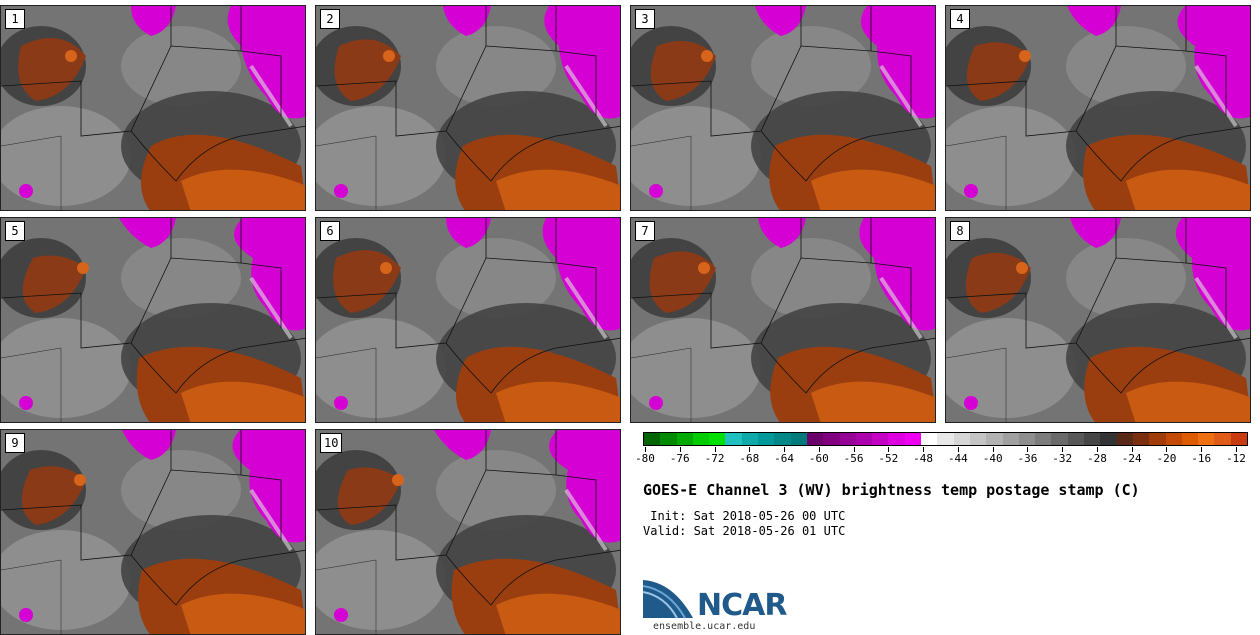  Describe the element at coordinates (749, 458) in the screenshot. I see `colorbar-tick-label: -68` at that location.